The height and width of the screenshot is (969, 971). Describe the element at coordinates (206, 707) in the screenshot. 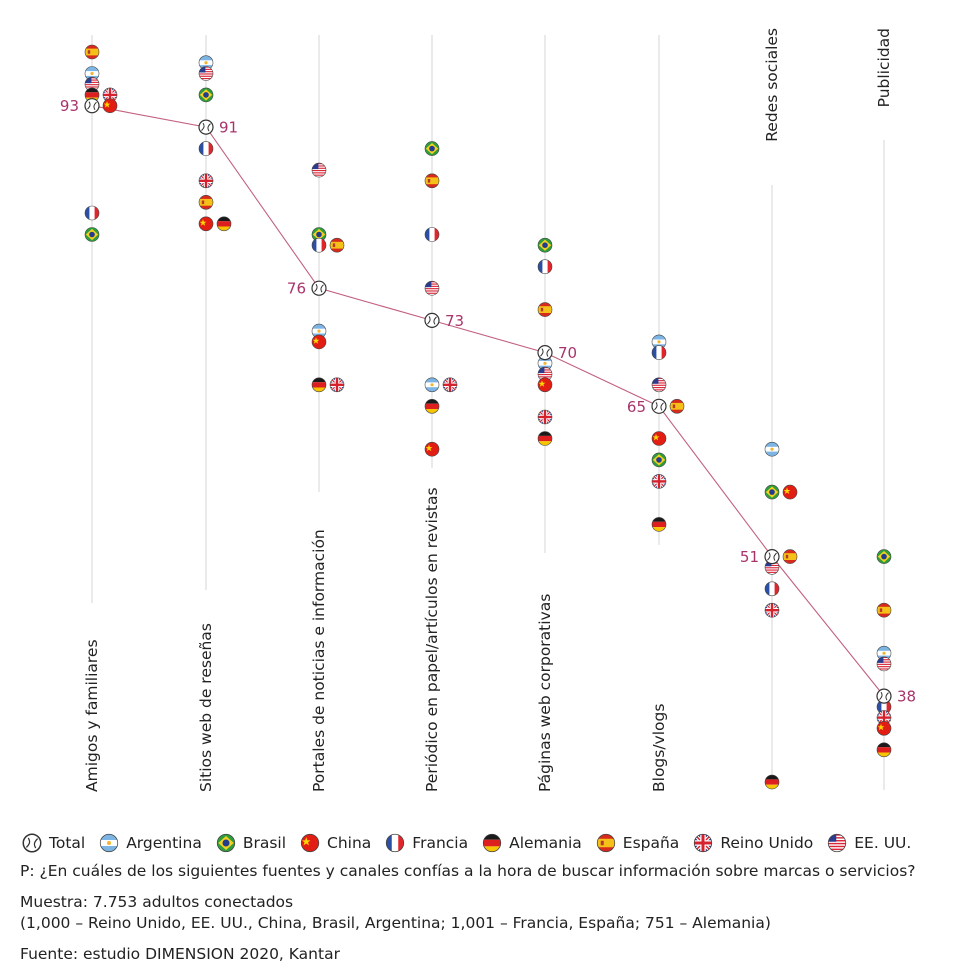

I see `category-label: Sitios web de reseñas` at that location.